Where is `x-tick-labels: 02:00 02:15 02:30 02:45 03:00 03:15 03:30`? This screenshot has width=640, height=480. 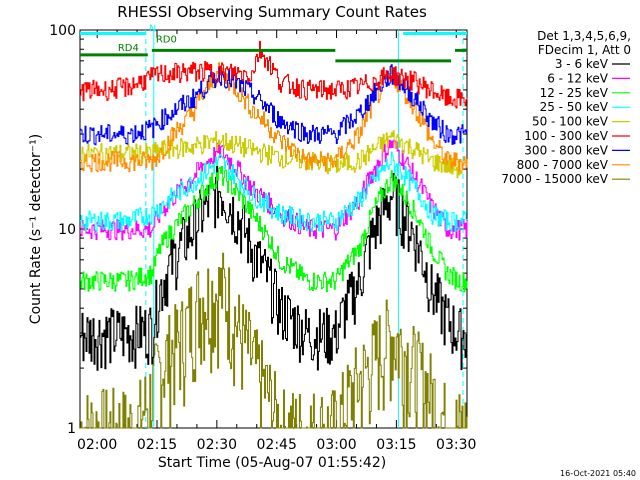 x-tick-labels: 02:00 02:15 02:30 02:45 03:00 03:15 03:30 is located at coordinates (276, 445).